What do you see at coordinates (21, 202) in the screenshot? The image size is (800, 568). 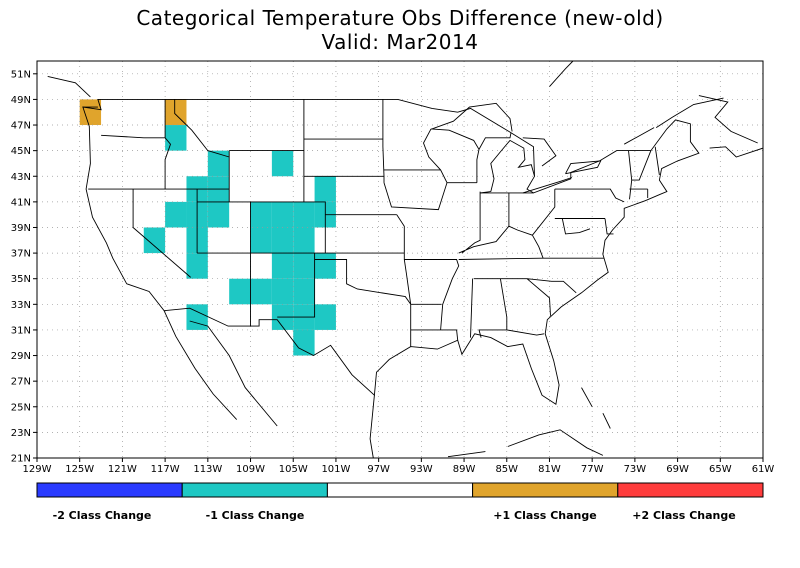 I see `y-tick-label: 41N` at bounding box center [21, 202].